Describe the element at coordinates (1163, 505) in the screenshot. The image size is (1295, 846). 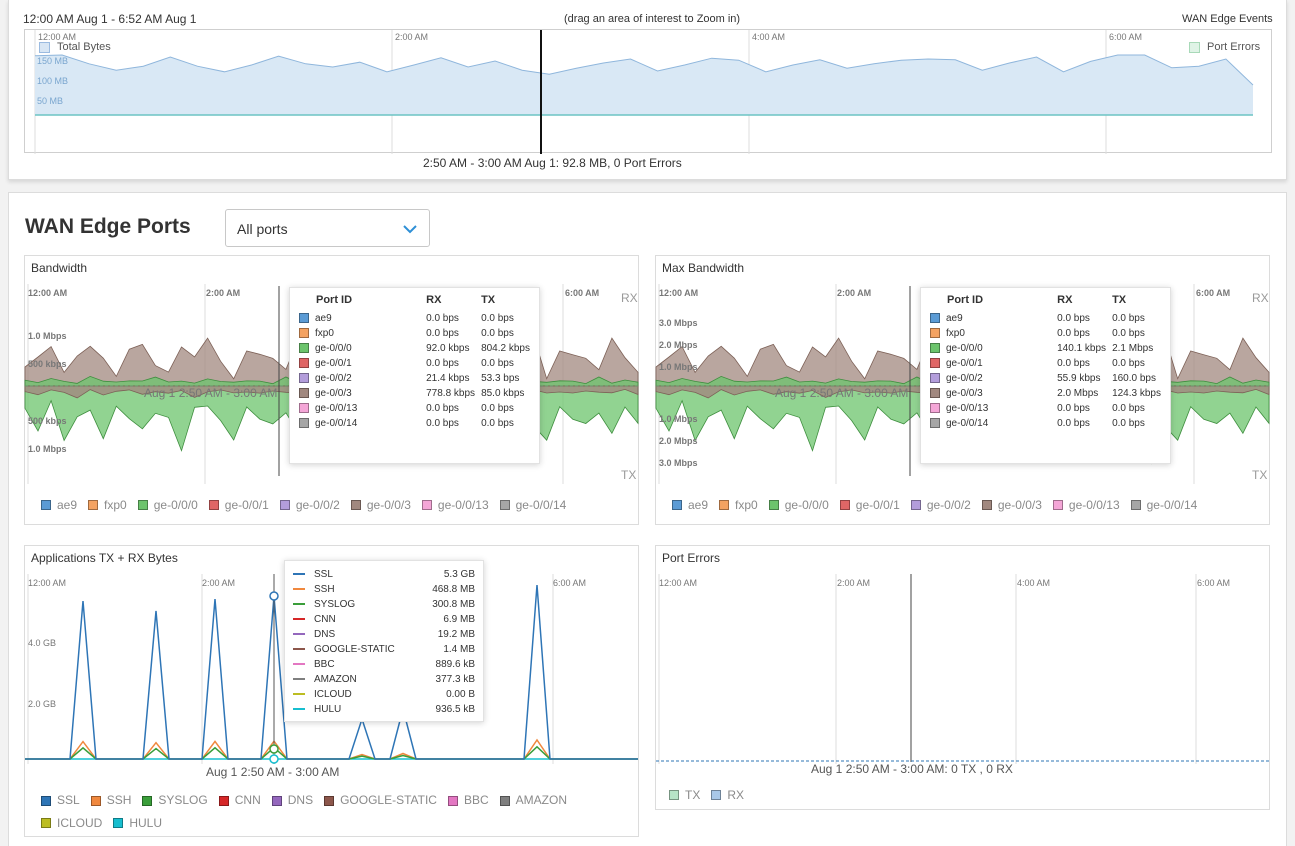
I see `mbw-legend-item: ge-0/0/14` at that location.